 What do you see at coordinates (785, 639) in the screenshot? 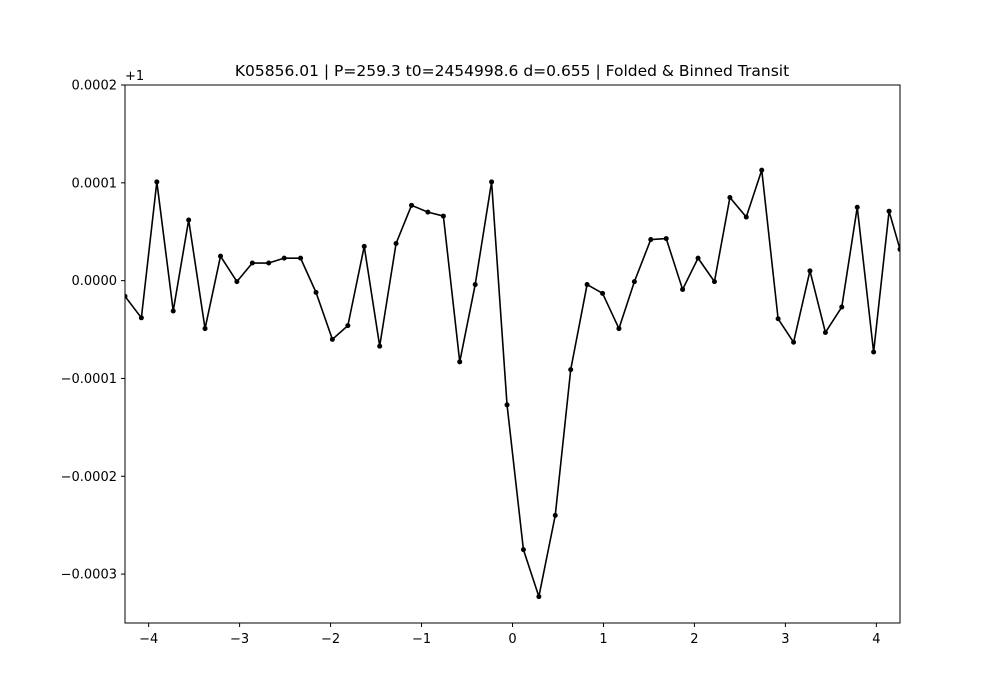
I see `x-tick-label: 3` at bounding box center [785, 639].